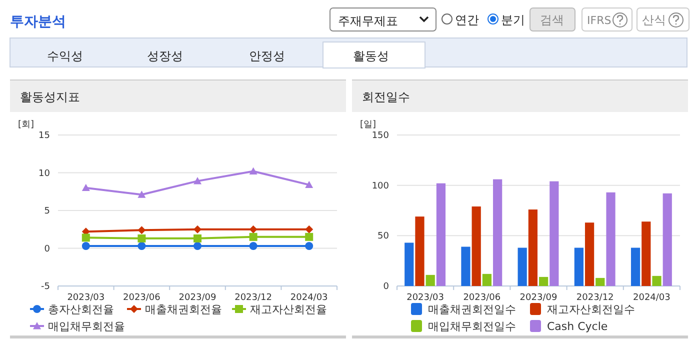  I want to click on text: 연간, so click(467, 20).